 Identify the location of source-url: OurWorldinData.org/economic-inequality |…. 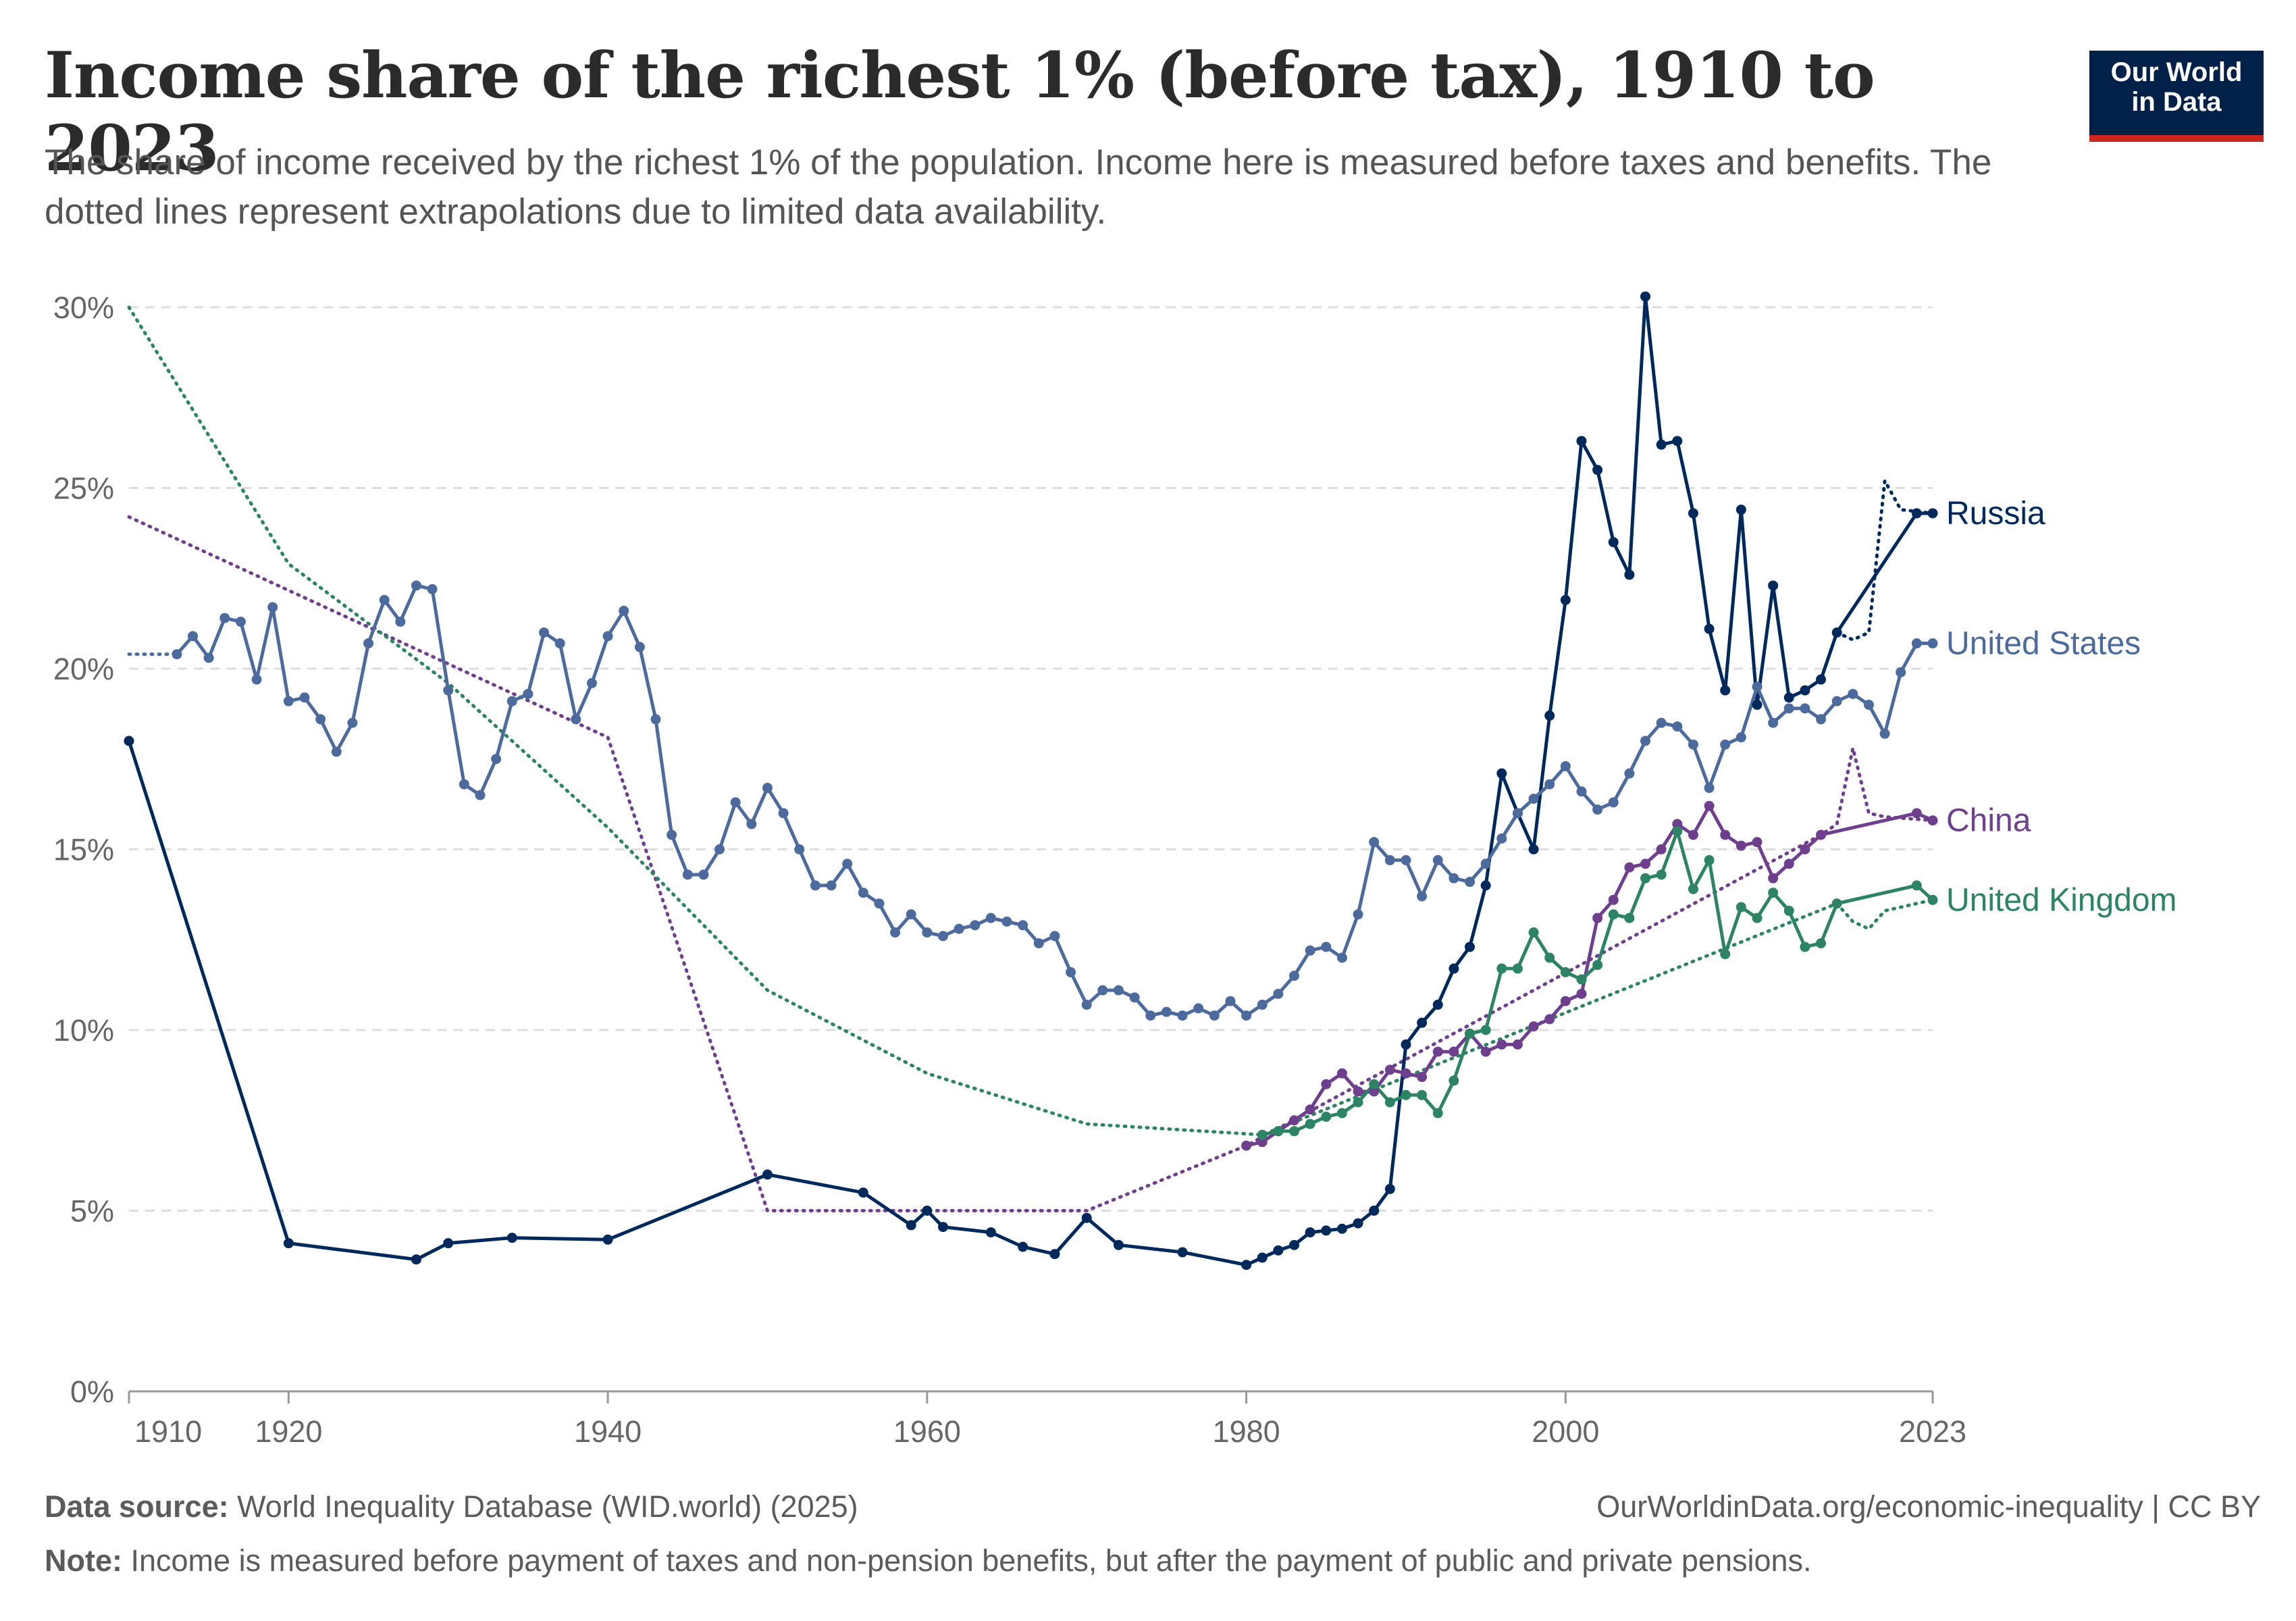
(1929, 1506).